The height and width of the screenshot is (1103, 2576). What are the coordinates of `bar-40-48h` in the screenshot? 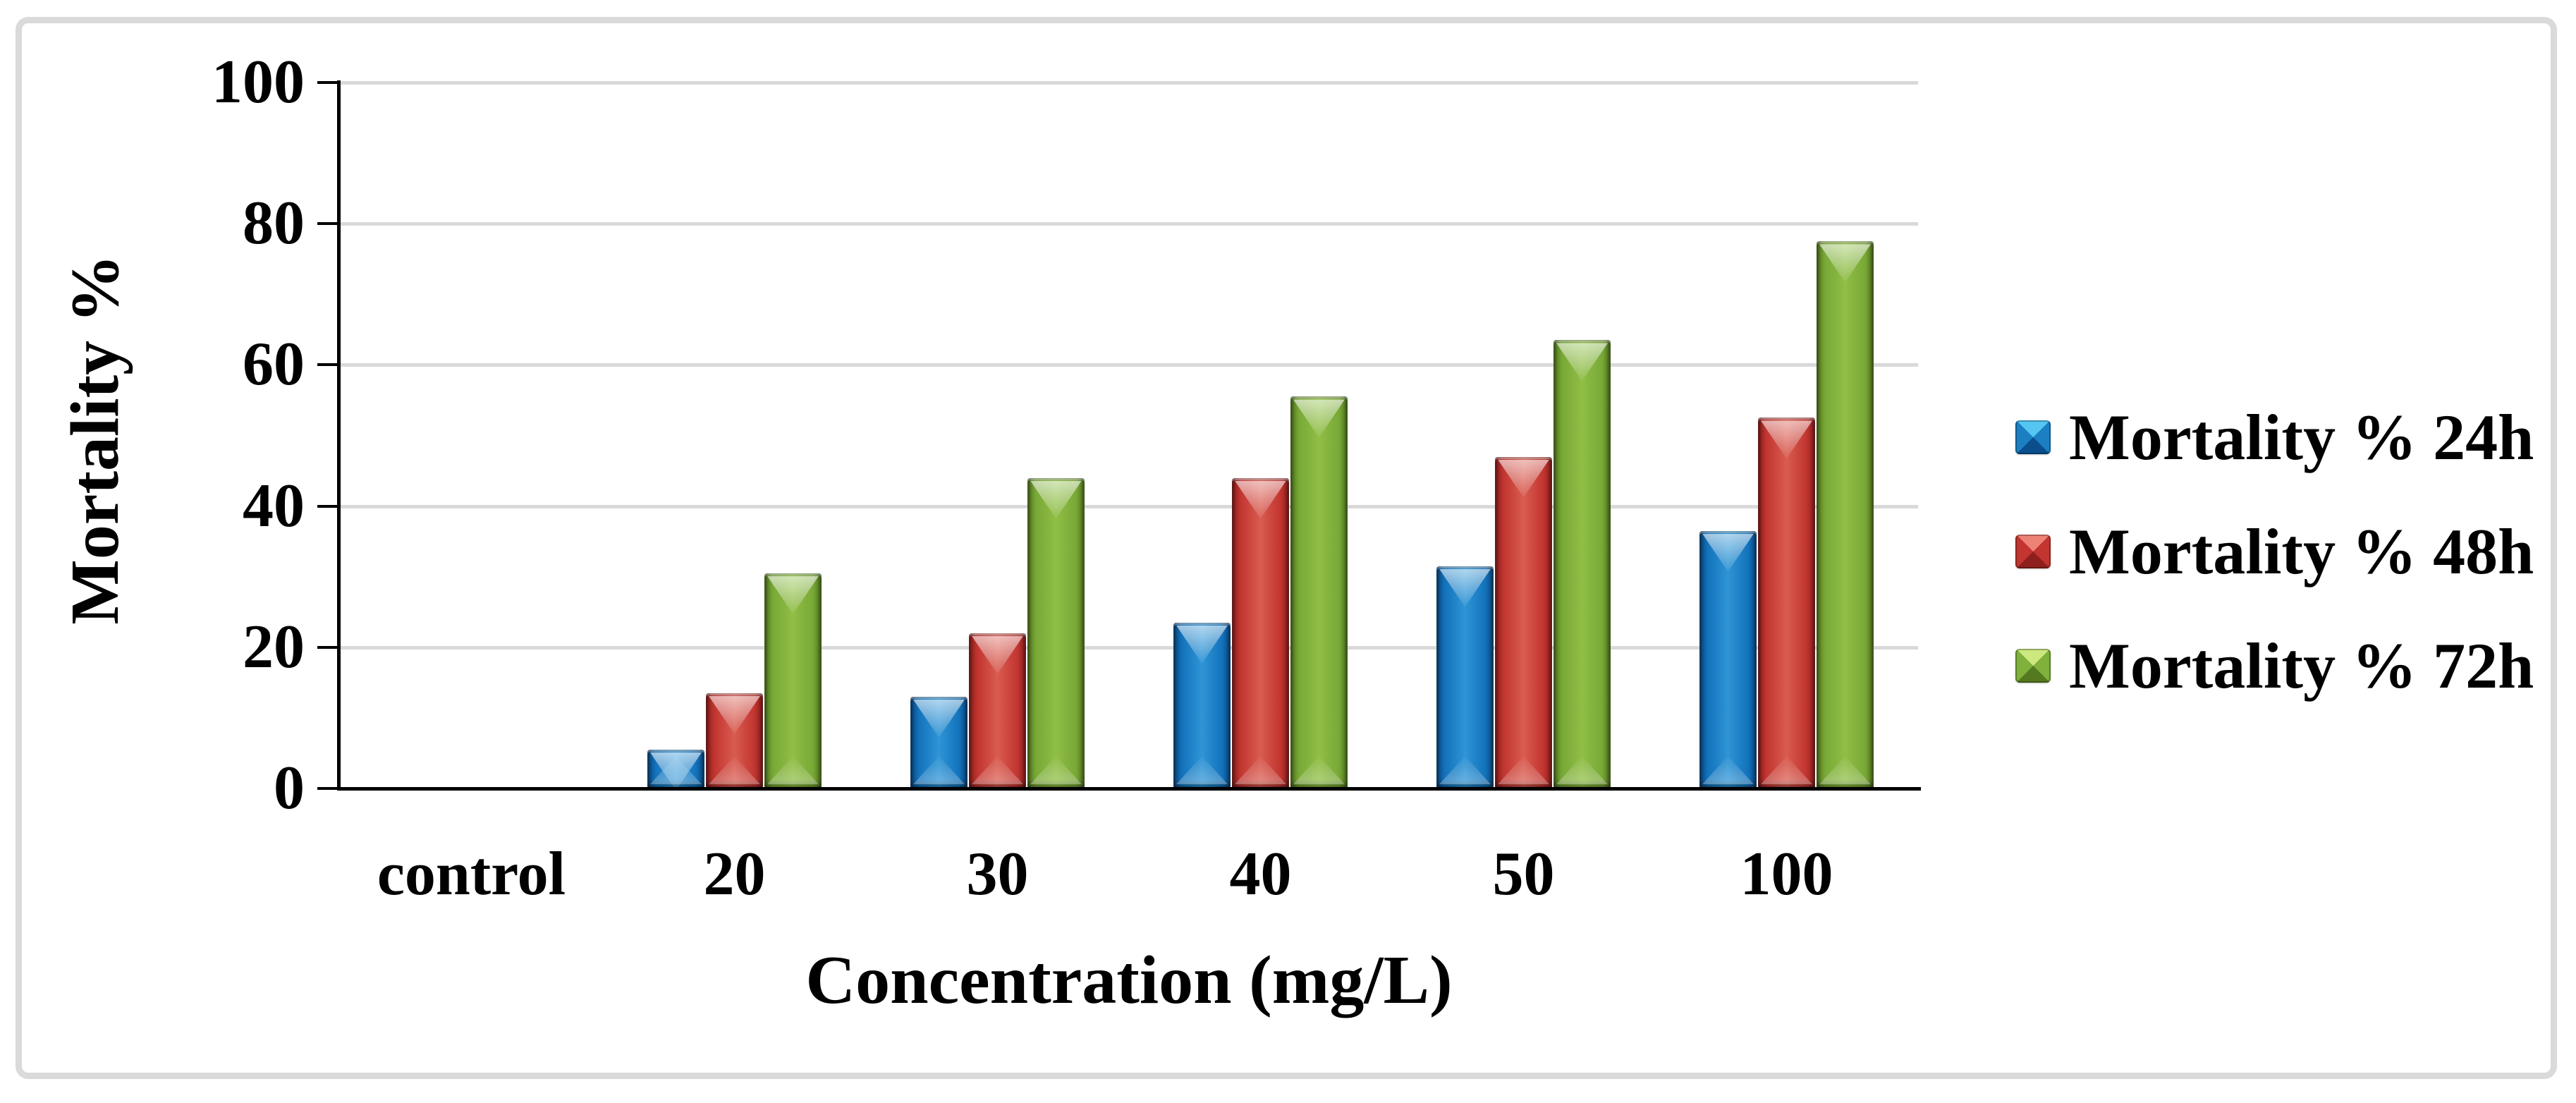 It's located at (1261, 632).